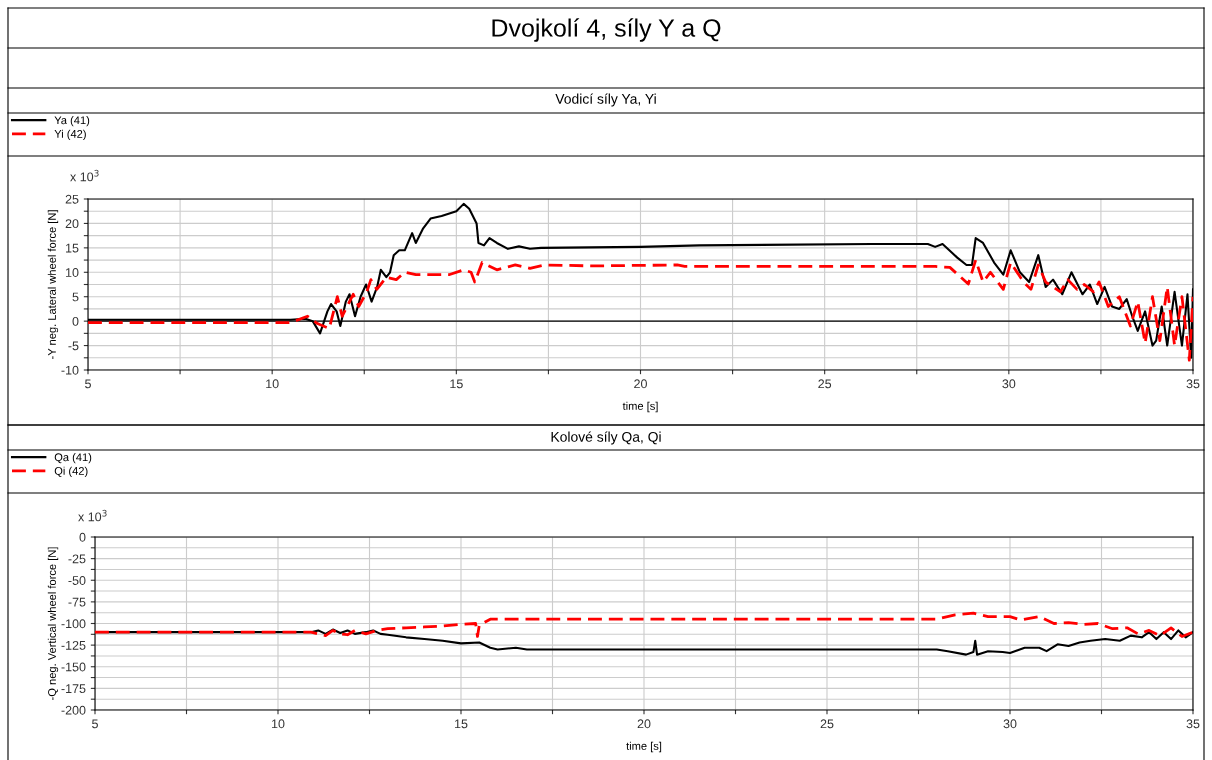 This screenshot has height=760, width=1212. What do you see at coordinates (77, 559) in the screenshot?
I see `y-tick-label: -25` at bounding box center [77, 559].